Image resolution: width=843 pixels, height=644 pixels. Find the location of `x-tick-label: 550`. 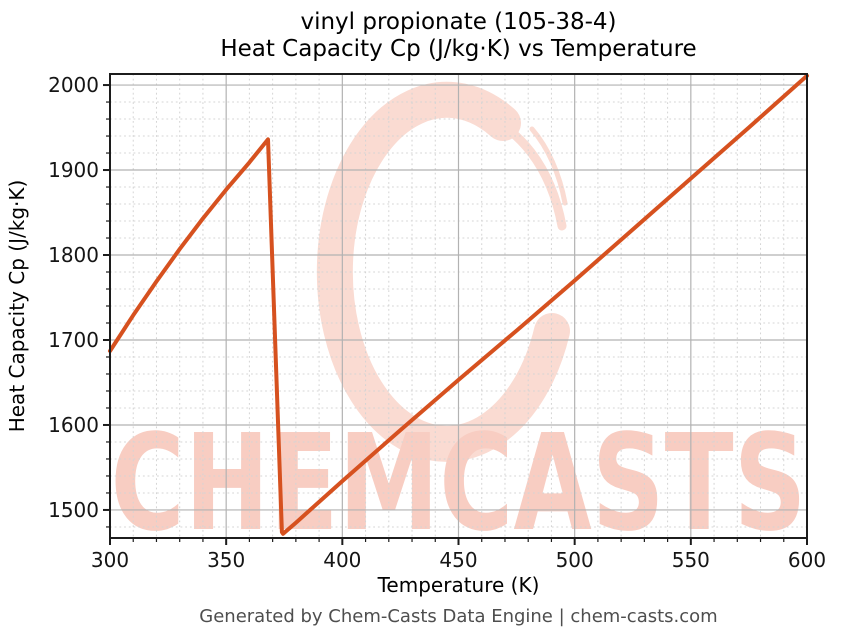

x-tick-label: 550 is located at coordinates (691, 560).